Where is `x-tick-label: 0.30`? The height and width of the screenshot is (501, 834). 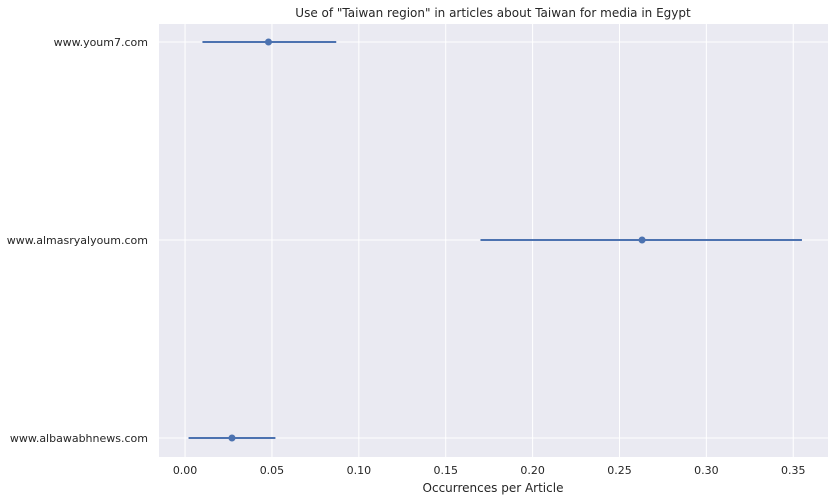 x-tick-label: 0.30 is located at coordinates (706, 470).